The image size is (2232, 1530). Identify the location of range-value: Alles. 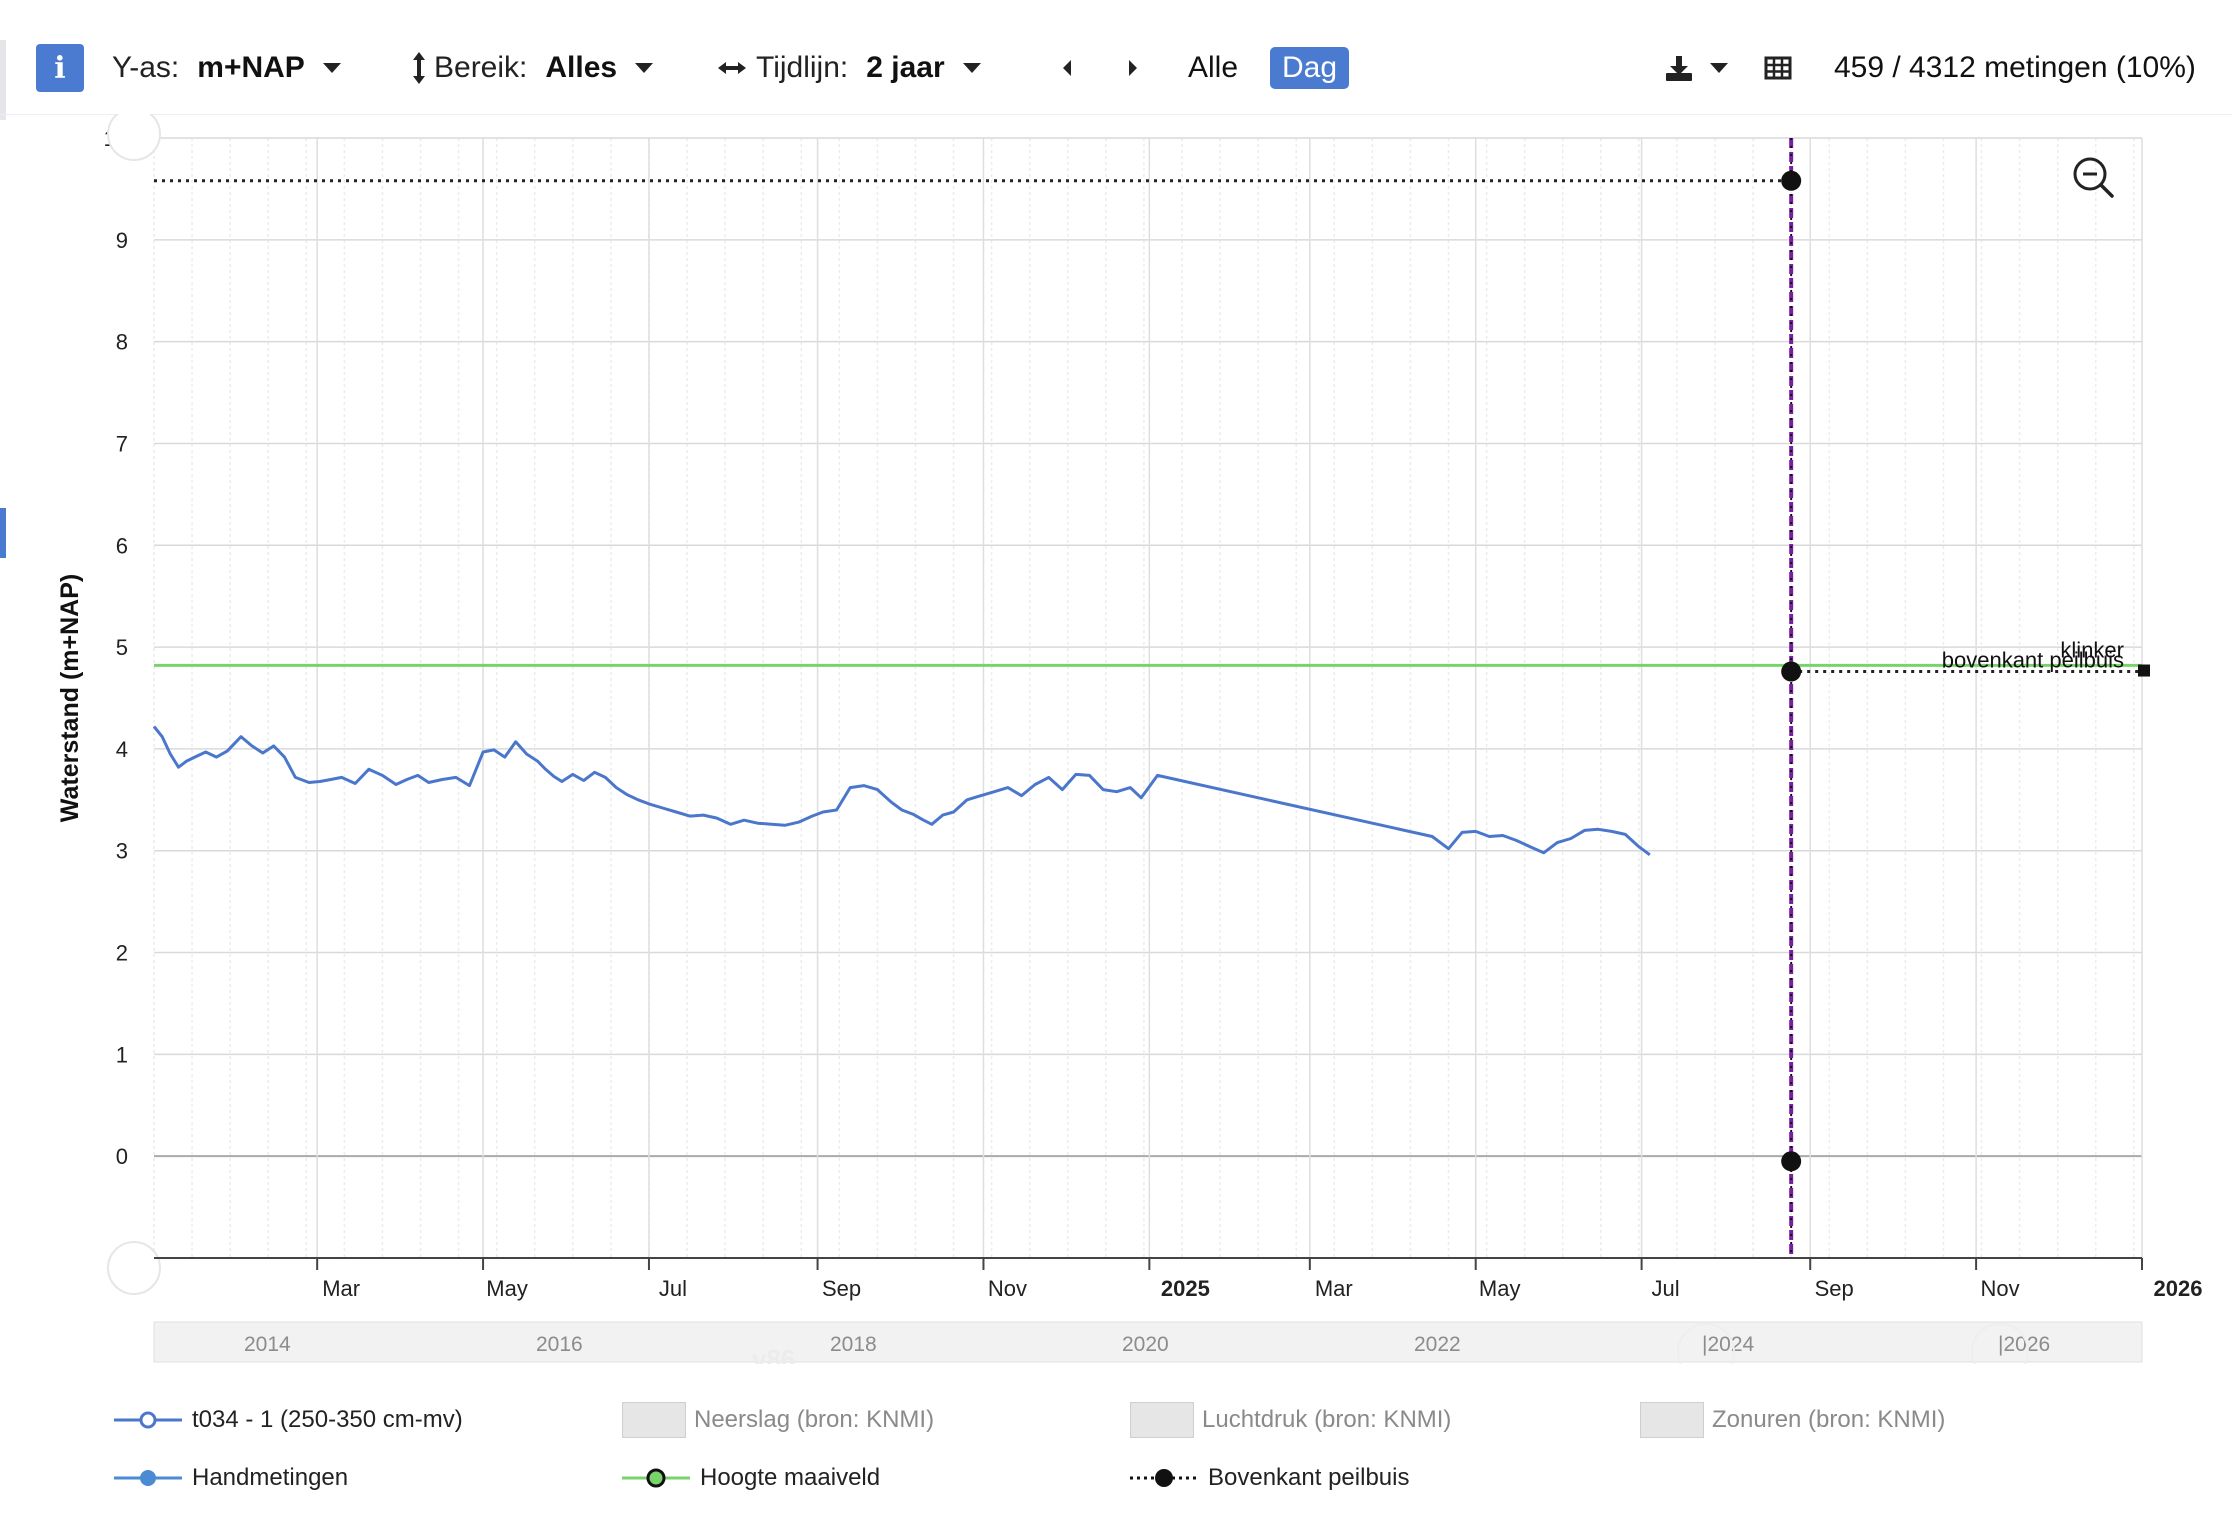
(581, 67).